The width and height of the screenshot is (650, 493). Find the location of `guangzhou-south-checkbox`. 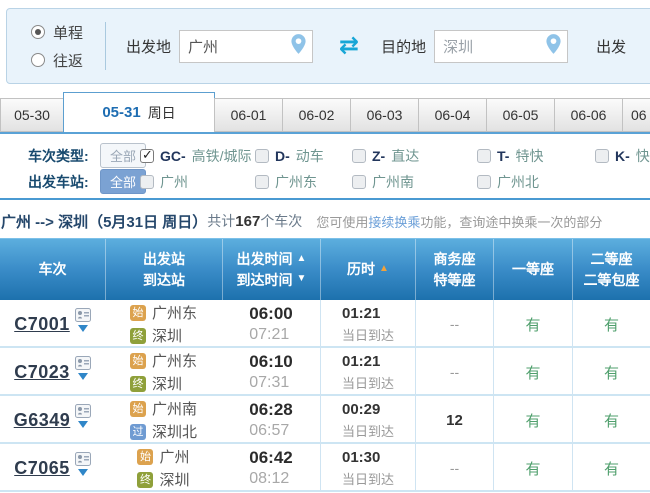

guangzhou-south-checkbox is located at coordinates (359, 182).